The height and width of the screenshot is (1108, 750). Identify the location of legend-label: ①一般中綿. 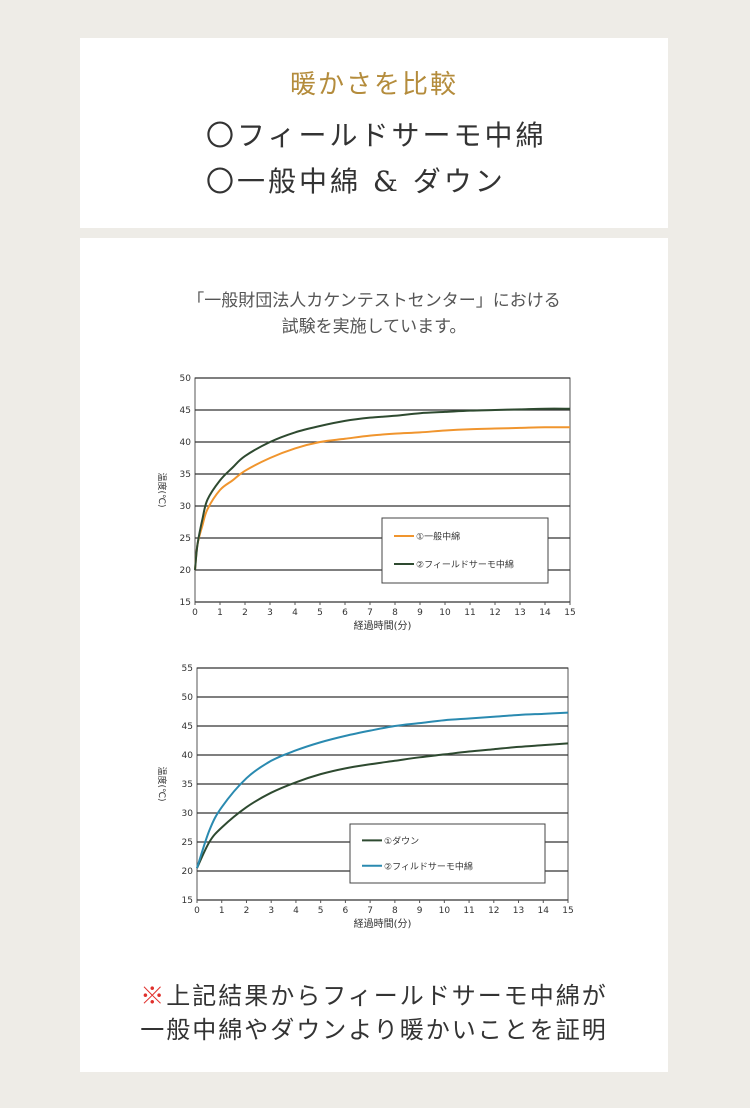
(438, 537).